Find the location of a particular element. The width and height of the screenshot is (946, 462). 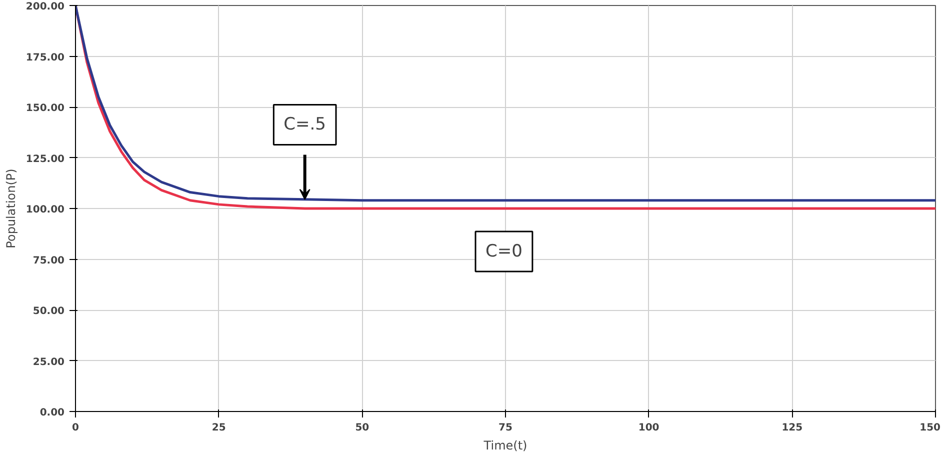

y-tick-label: 75.00 is located at coordinates (48, 260).